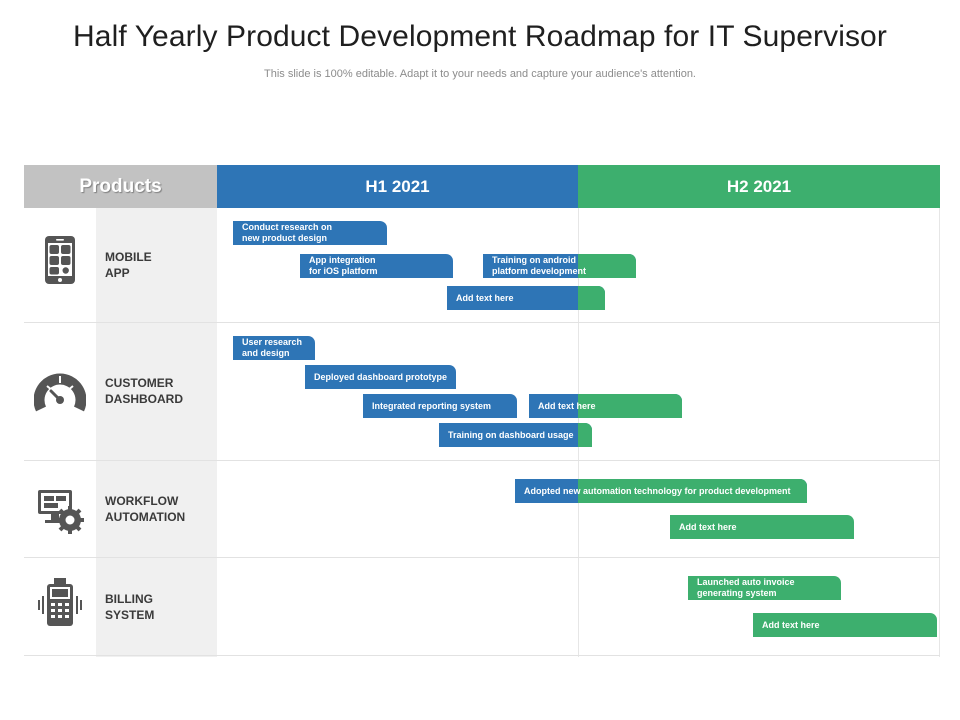  What do you see at coordinates (764, 588) in the screenshot?
I see `task-bar: Launched auto invoice generating system` at bounding box center [764, 588].